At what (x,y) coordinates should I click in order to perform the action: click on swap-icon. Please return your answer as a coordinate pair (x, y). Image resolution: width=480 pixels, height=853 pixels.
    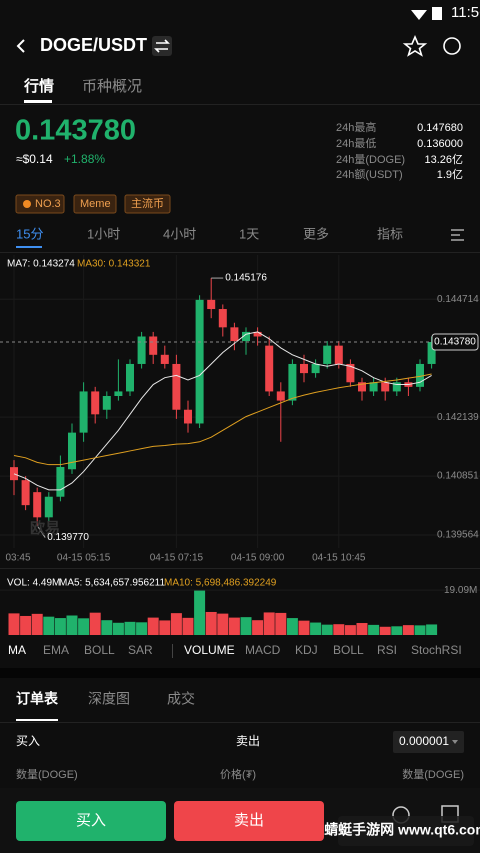
    Looking at the image, I should click on (162, 46).